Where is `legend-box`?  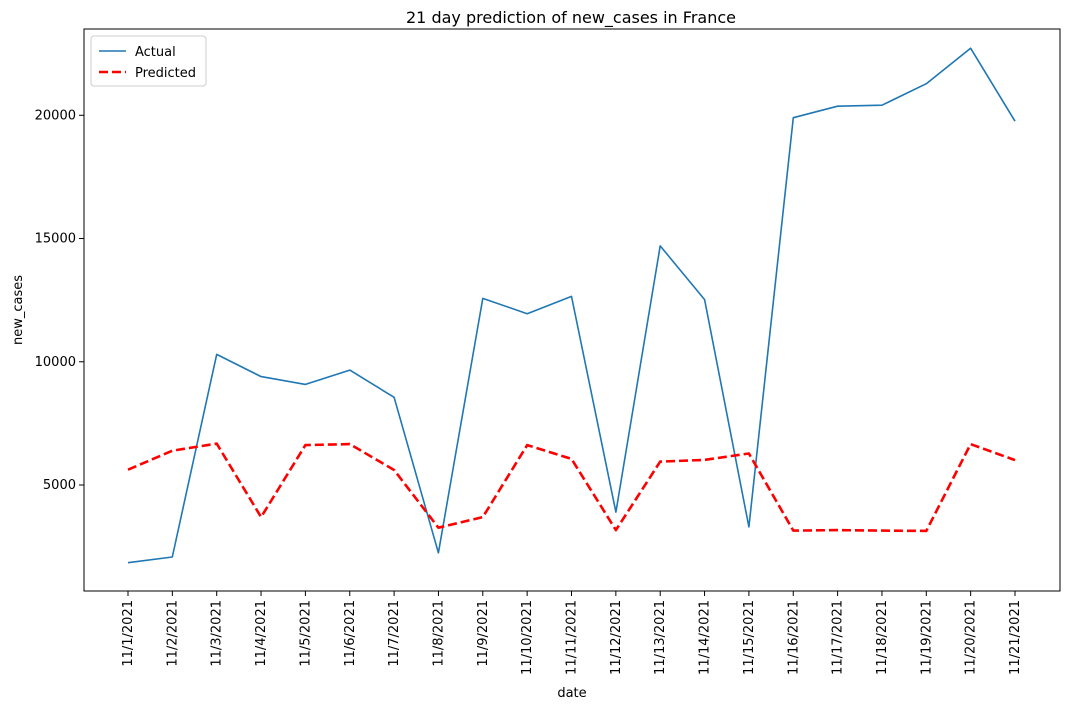 legend-box is located at coordinates (148, 61).